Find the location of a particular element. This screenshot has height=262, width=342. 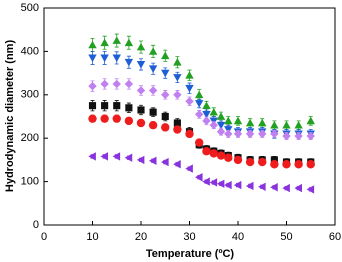

y-tick-label: 500 is located at coordinates (30, 8).